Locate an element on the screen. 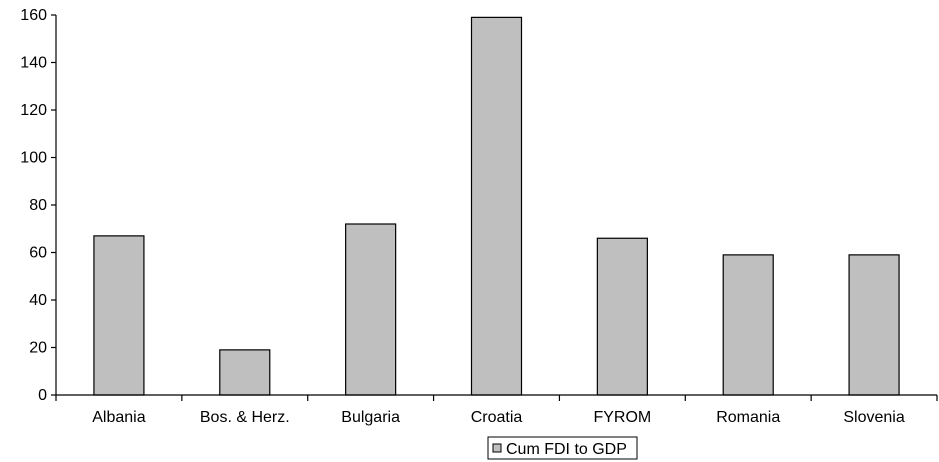 Image resolution: width=939 pixels, height=462 pixels. y-tick-label: 40 is located at coordinates (38, 300).